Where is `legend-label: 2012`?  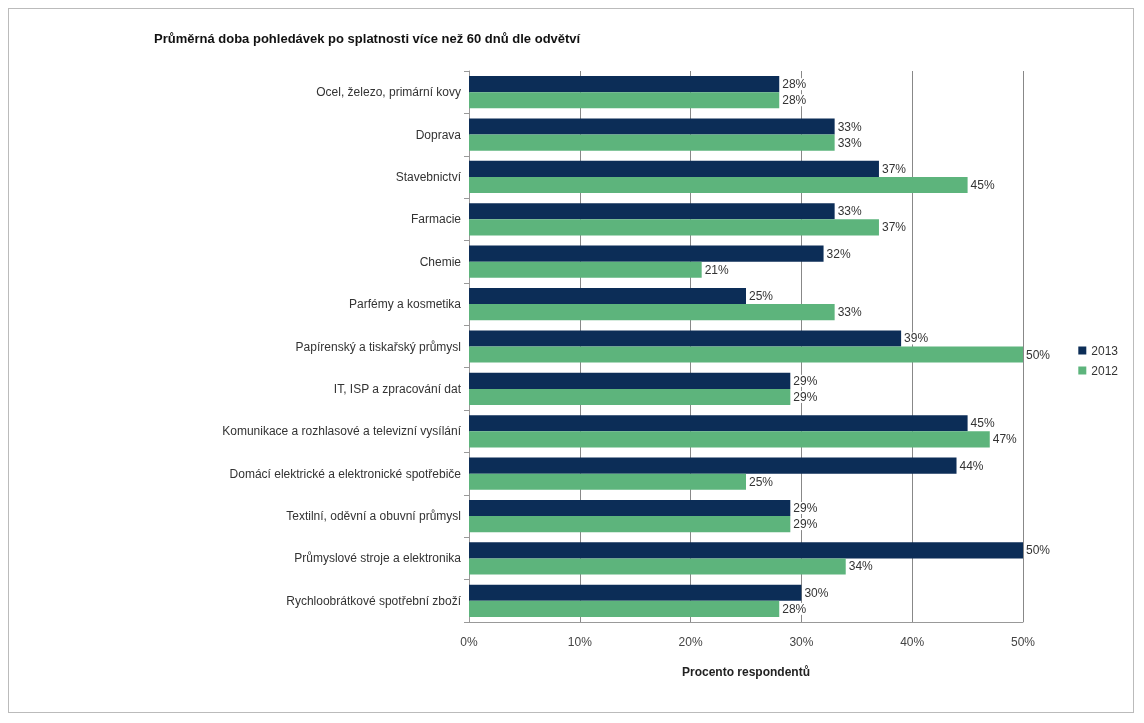
legend-label: 2012 is located at coordinates (1105, 370).